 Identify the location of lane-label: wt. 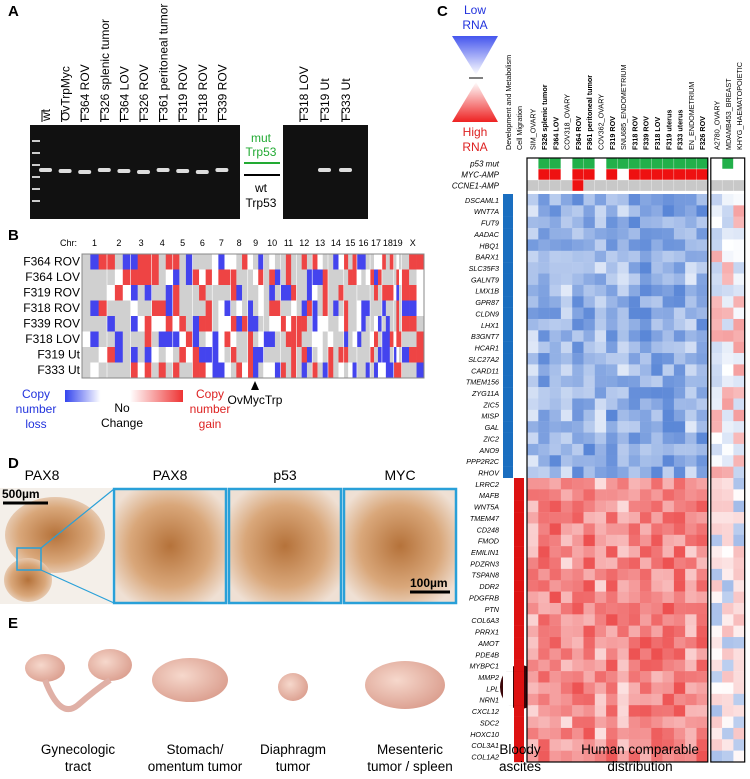
(46, 115).